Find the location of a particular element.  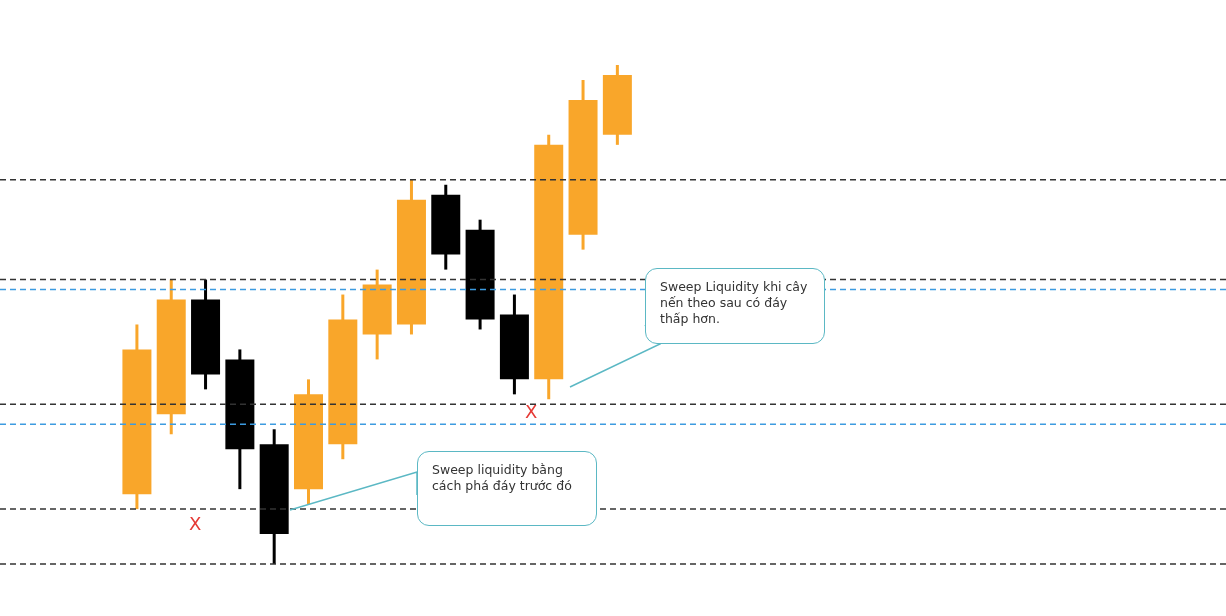

callout-box: Sweep liquidity bằng cách phá đáy trước đó is located at coordinates (507, 488).